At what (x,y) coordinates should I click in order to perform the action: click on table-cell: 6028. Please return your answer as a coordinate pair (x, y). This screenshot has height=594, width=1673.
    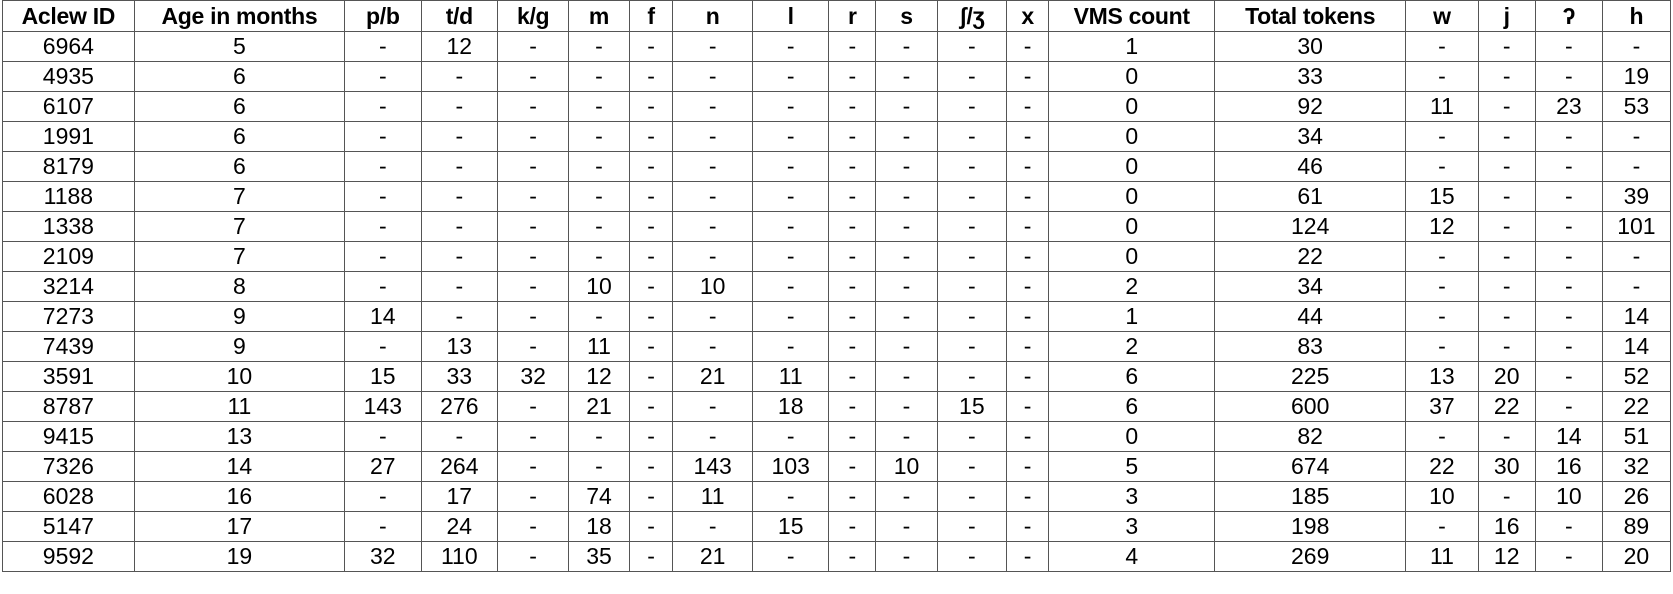
    Looking at the image, I should click on (68, 496).